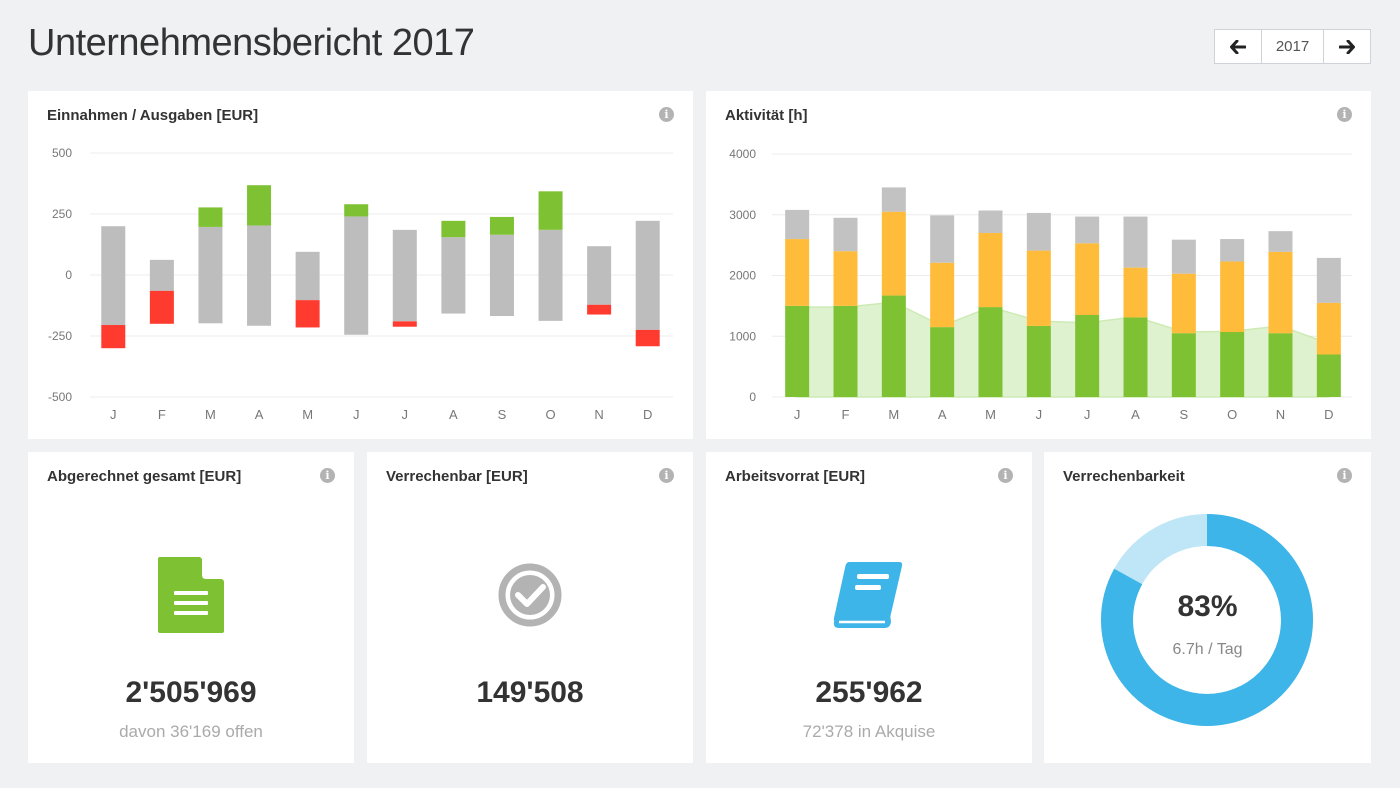  Describe the element at coordinates (530, 692) in the screenshot. I see `billable-value: 149'508` at that location.